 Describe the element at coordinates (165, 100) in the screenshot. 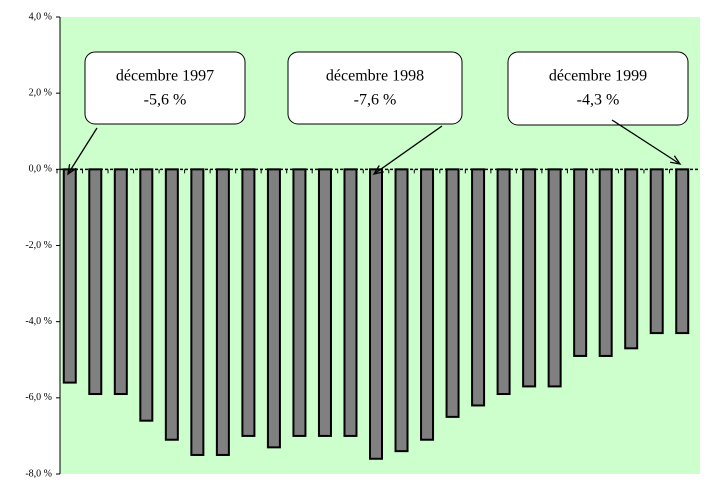

I see `callout-text: -5,6 %` at that location.